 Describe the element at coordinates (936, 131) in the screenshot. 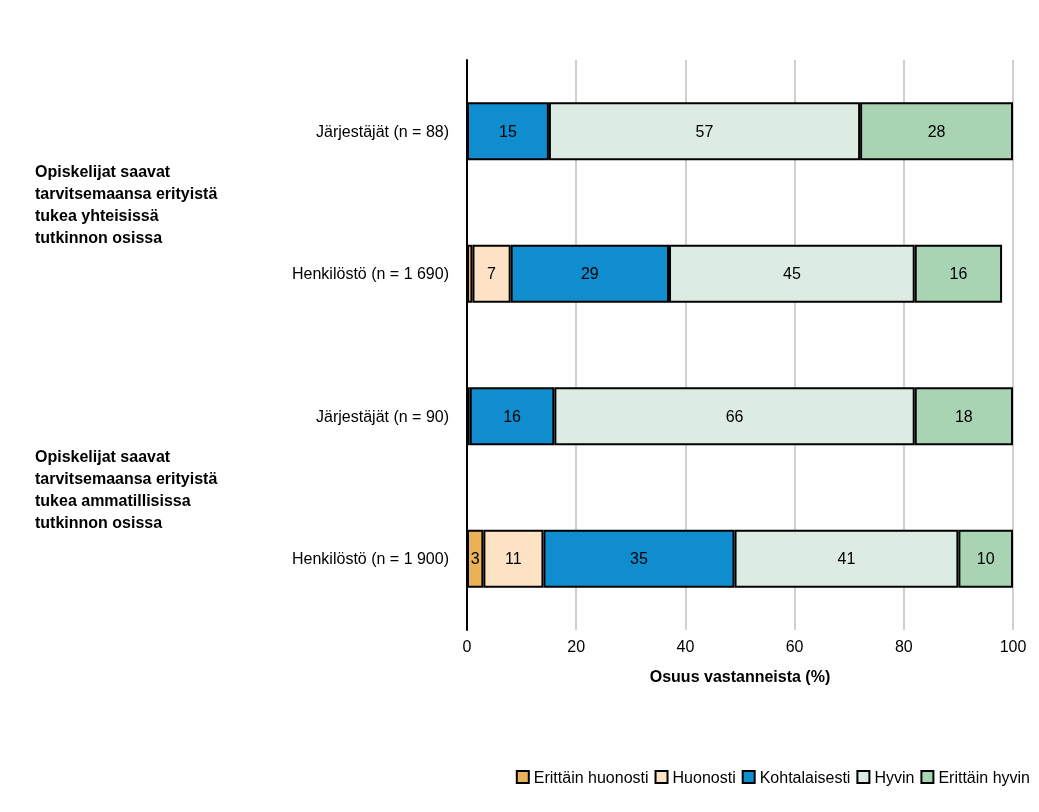

I see `data-label: 28` at that location.